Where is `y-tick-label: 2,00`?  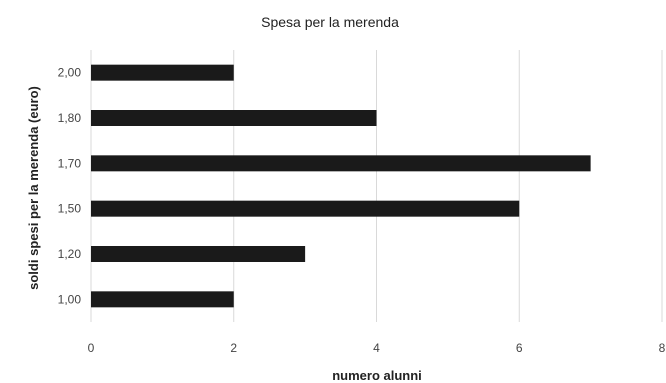
y-tick-label: 2,00 is located at coordinates (70, 73).